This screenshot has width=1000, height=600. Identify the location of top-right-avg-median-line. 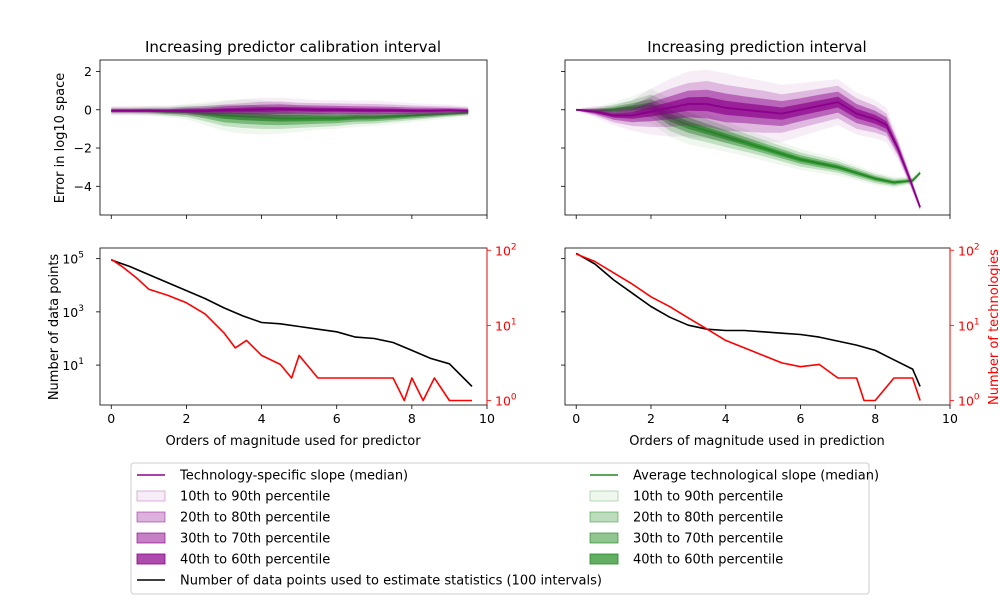
(748, 144).